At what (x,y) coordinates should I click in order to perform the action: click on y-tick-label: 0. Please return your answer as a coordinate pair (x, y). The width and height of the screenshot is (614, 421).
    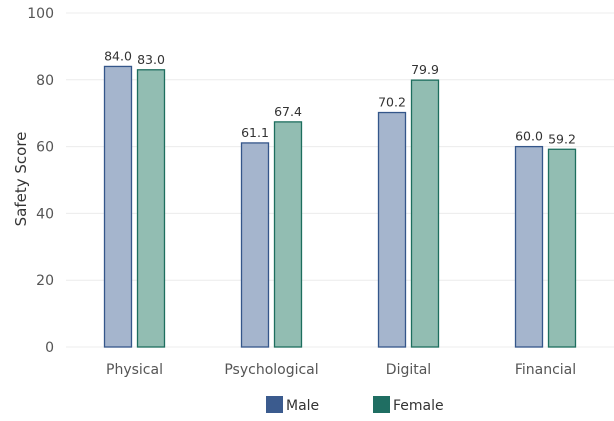
    Looking at the image, I should click on (49, 348).